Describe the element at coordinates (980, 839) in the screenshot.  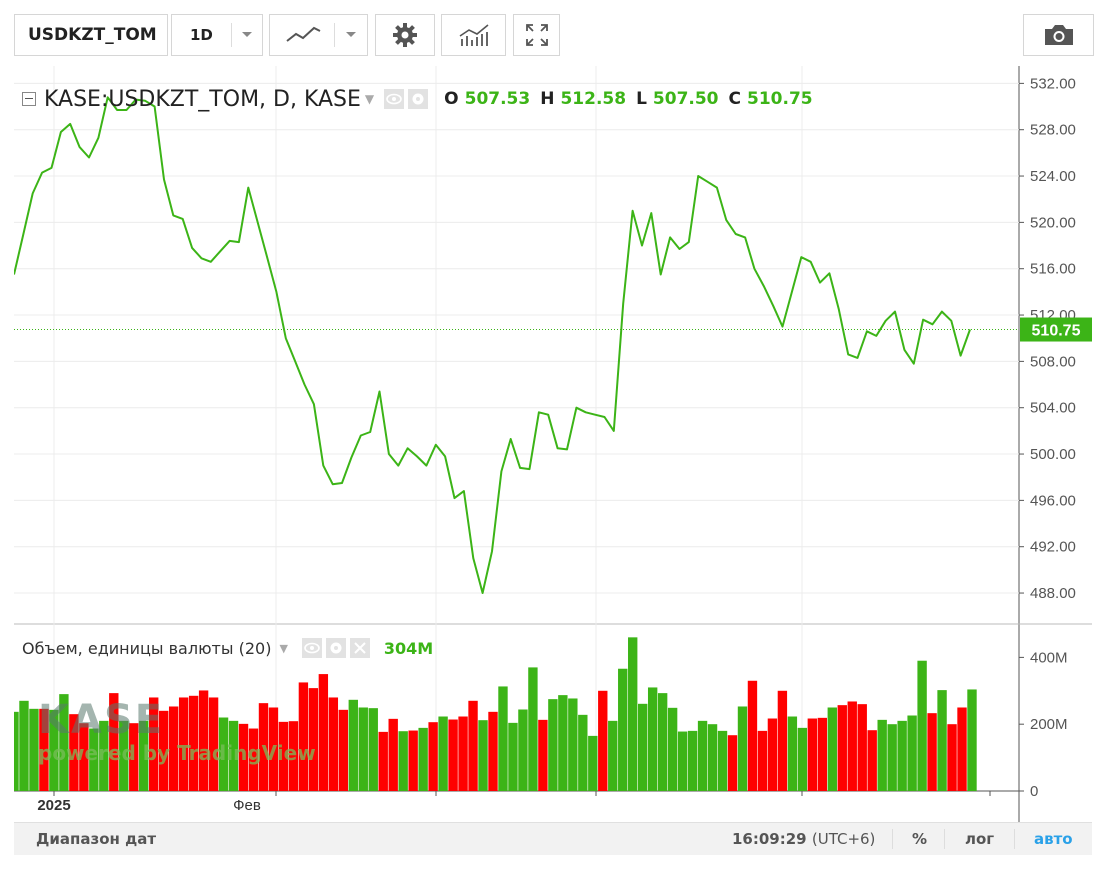
I see `log-toggle: лог` at that location.